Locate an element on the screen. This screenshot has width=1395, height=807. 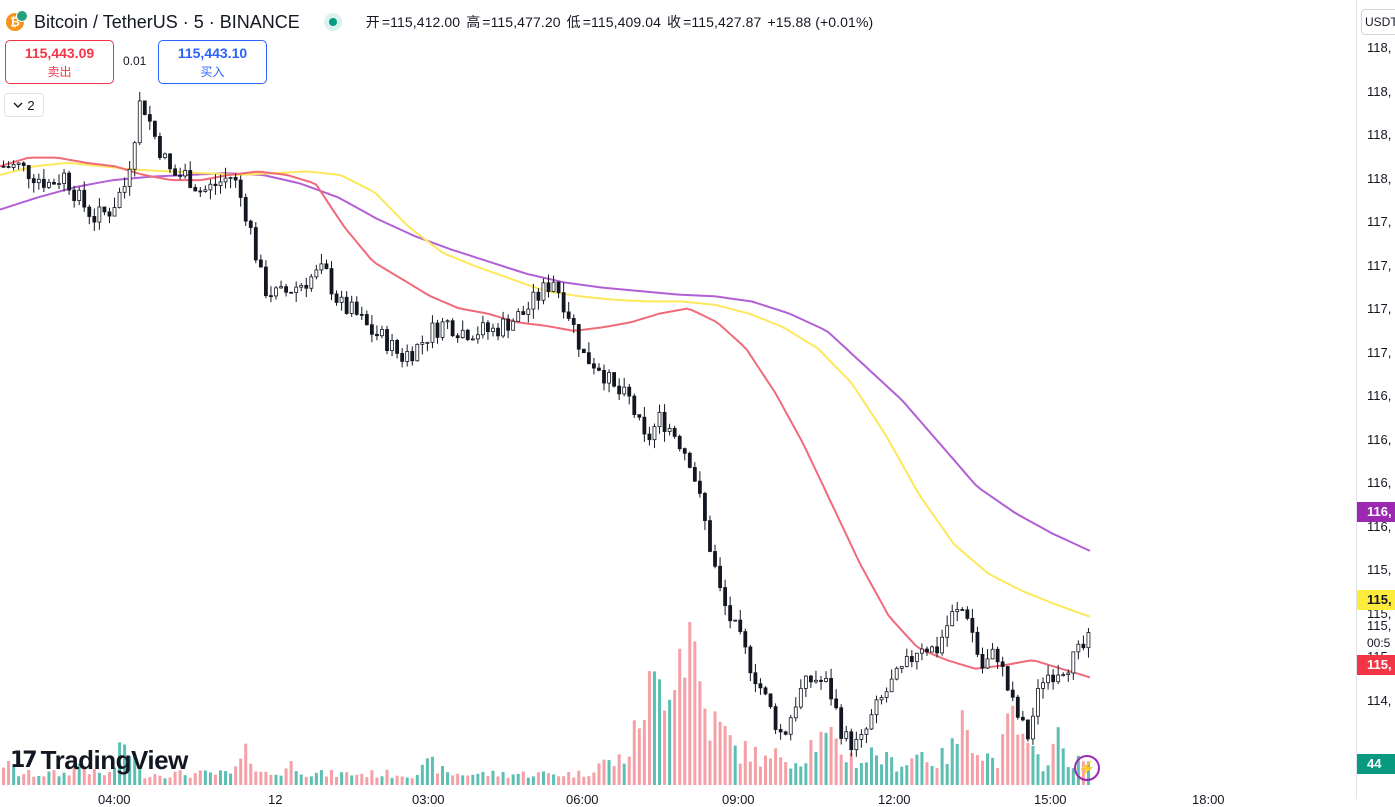
symbol-title: Bitcoin / TetherUS · 5 · BINANCE is located at coordinates (167, 21).